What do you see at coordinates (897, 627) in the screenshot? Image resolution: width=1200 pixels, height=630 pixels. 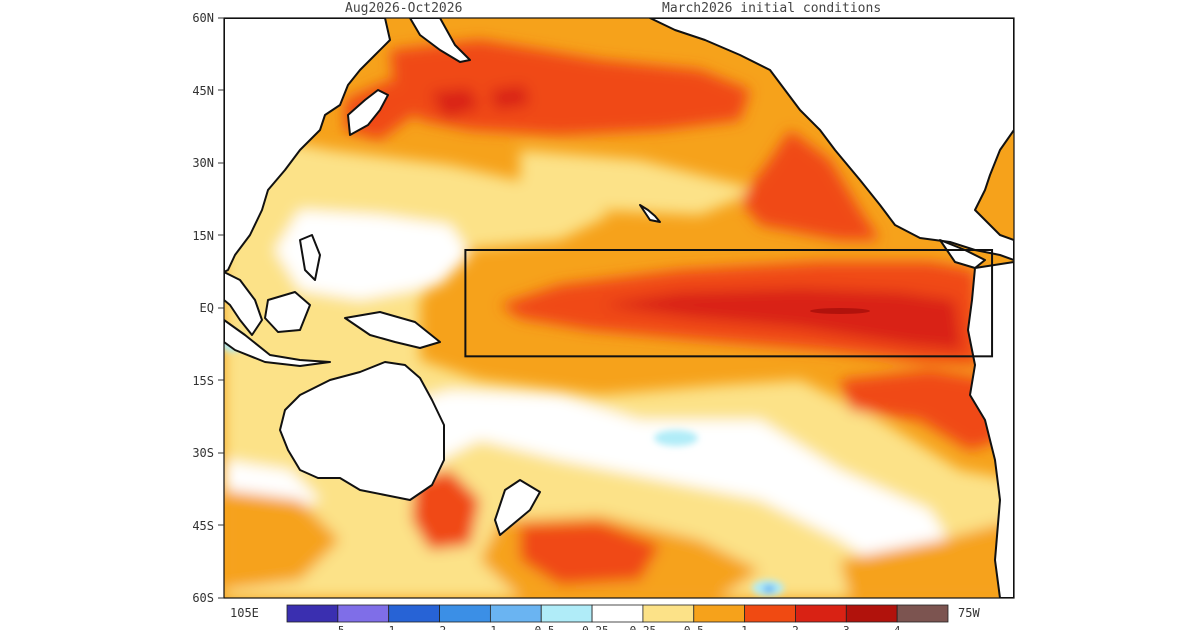 I see `colorbar-label: 4` at bounding box center [897, 627].